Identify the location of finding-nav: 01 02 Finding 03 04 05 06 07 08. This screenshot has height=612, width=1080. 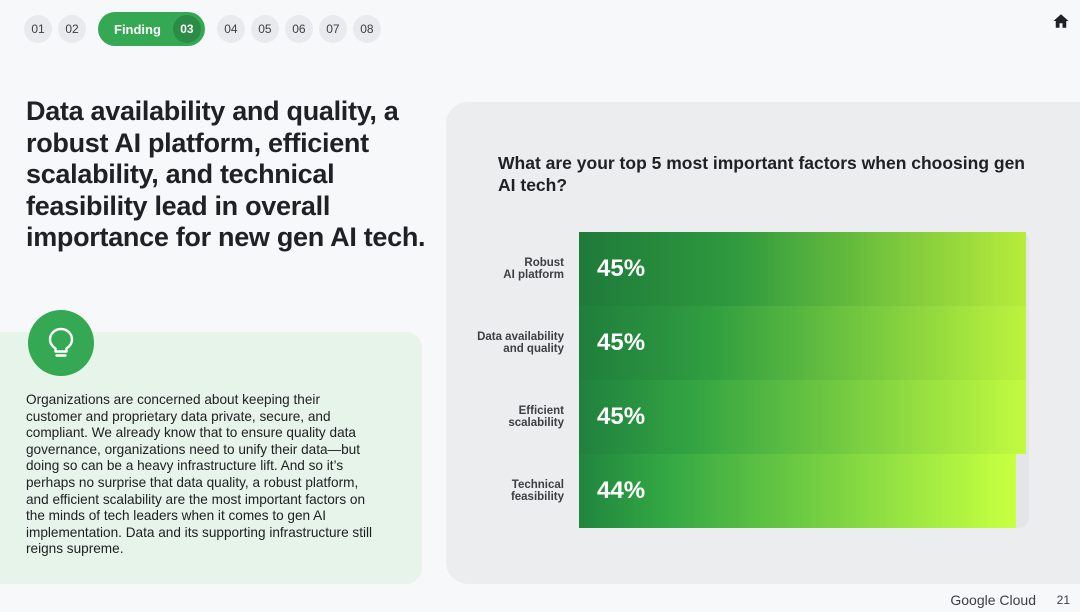
(202, 29).